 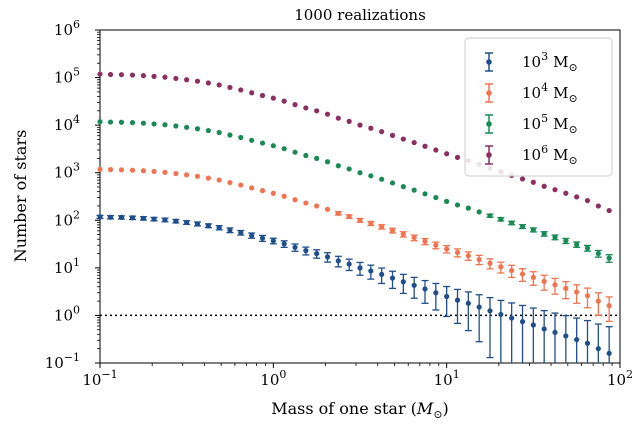 I want to click on y-tick-exp: 1, so click(x=76, y=262).